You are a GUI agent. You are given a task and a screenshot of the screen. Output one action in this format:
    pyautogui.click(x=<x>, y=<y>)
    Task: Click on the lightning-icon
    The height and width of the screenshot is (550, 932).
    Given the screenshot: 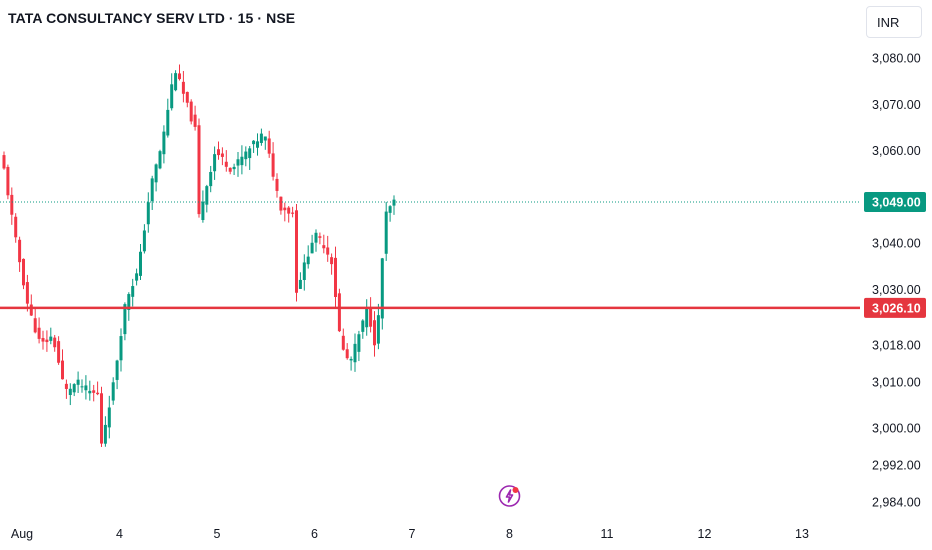 What is the action you would take?
    pyautogui.click(x=509, y=496)
    